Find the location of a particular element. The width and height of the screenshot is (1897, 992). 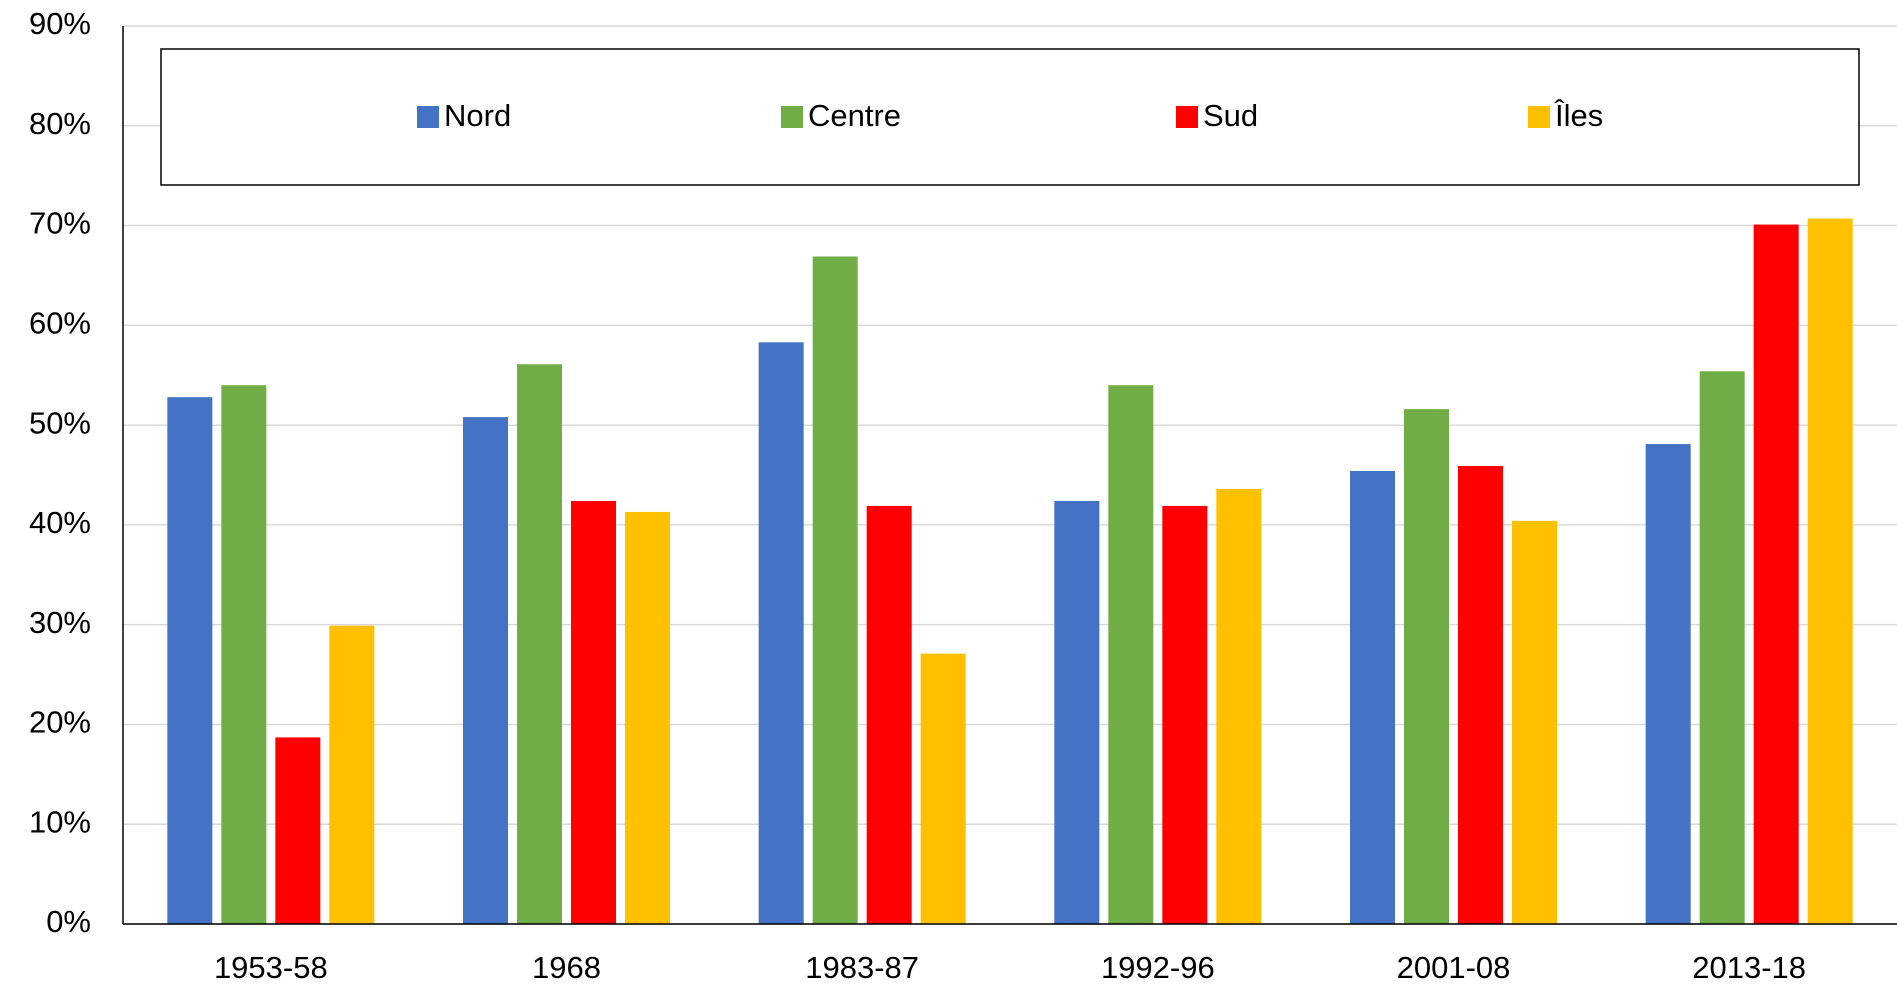

legend-label: Sud is located at coordinates (1230, 115).